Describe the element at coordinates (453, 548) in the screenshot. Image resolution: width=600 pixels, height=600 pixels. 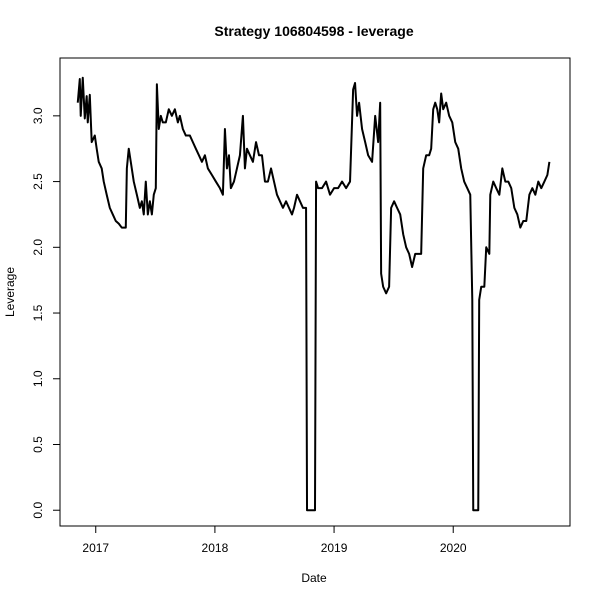
I see `x-tick-label: 2020` at that location.